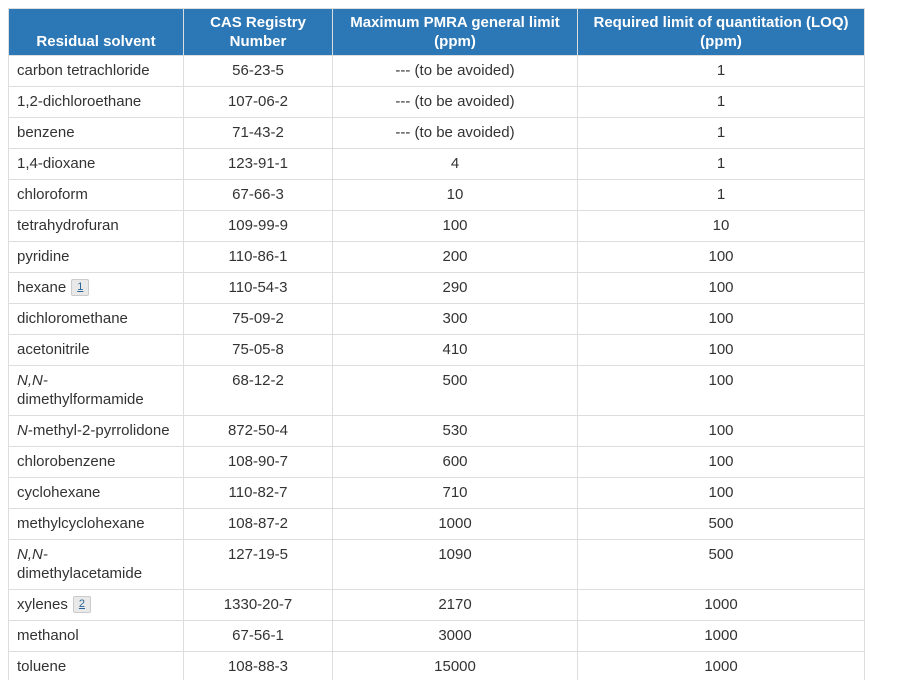 This screenshot has height=680, width=902. I want to click on cas-number-cell: 108-88-3, so click(258, 665).